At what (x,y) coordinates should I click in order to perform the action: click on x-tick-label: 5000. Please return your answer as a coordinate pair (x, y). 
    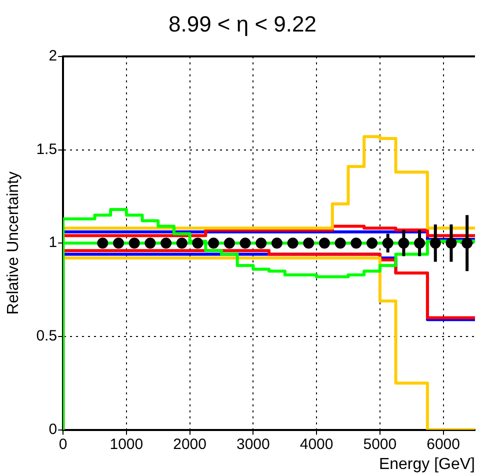
    Looking at the image, I should click on (380, 444).